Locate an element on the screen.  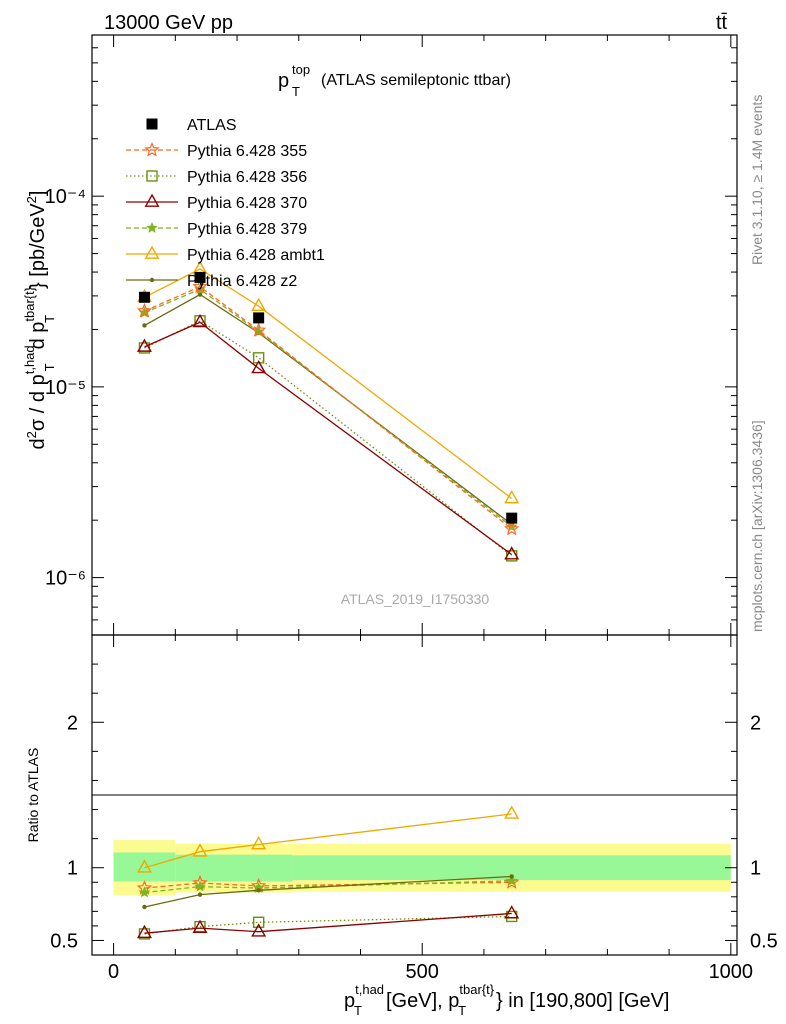
ratio-y-tick-label-right-1: 1 is located at coordinates (755, 869).